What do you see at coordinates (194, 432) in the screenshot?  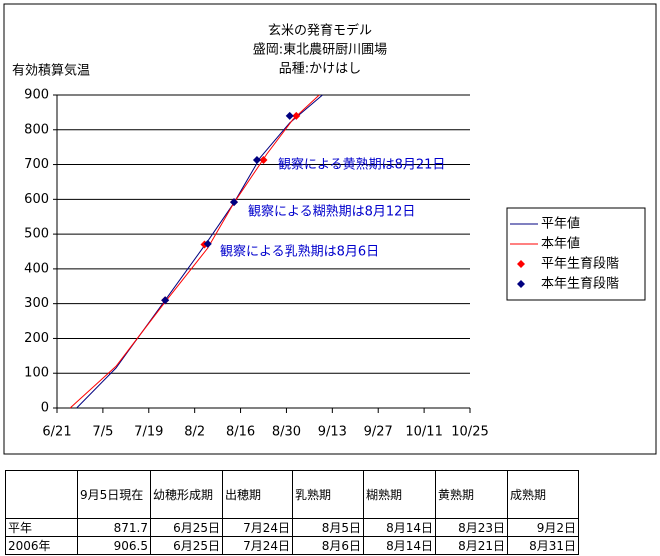 I see `x-tick-label: 8/2` at bounding box center [194, 432].